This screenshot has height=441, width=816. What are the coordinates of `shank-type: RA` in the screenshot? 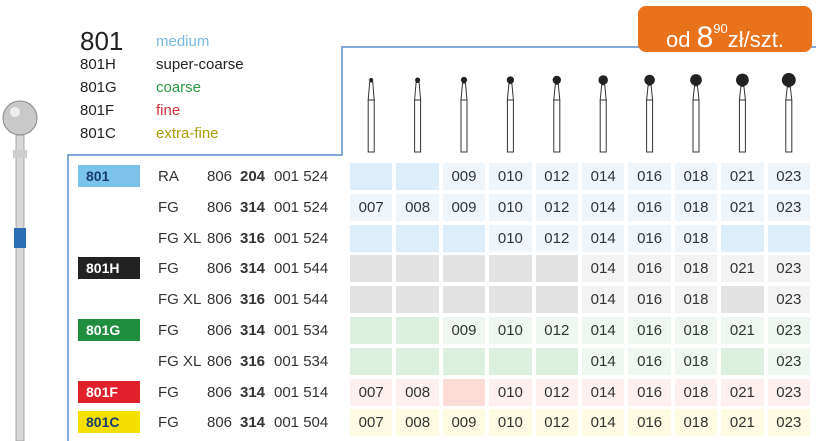 It's located at (168, 176).